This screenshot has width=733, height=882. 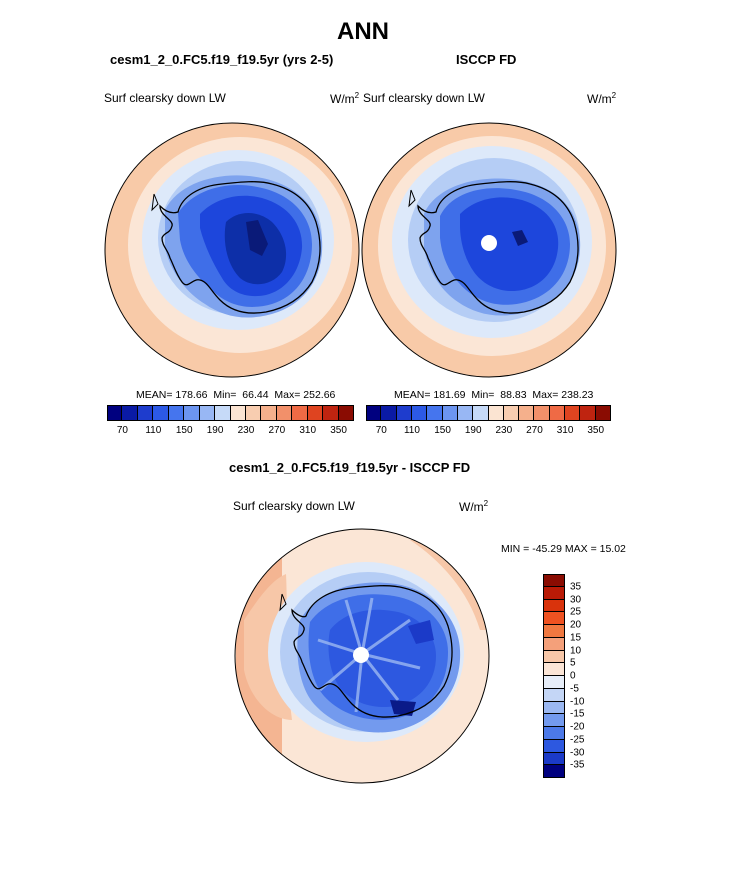 What do you see at coordinates (577, 752) in the screenshot?
I see `diff-colorbar-tick-label: -30` at bounding box center [577, 752].